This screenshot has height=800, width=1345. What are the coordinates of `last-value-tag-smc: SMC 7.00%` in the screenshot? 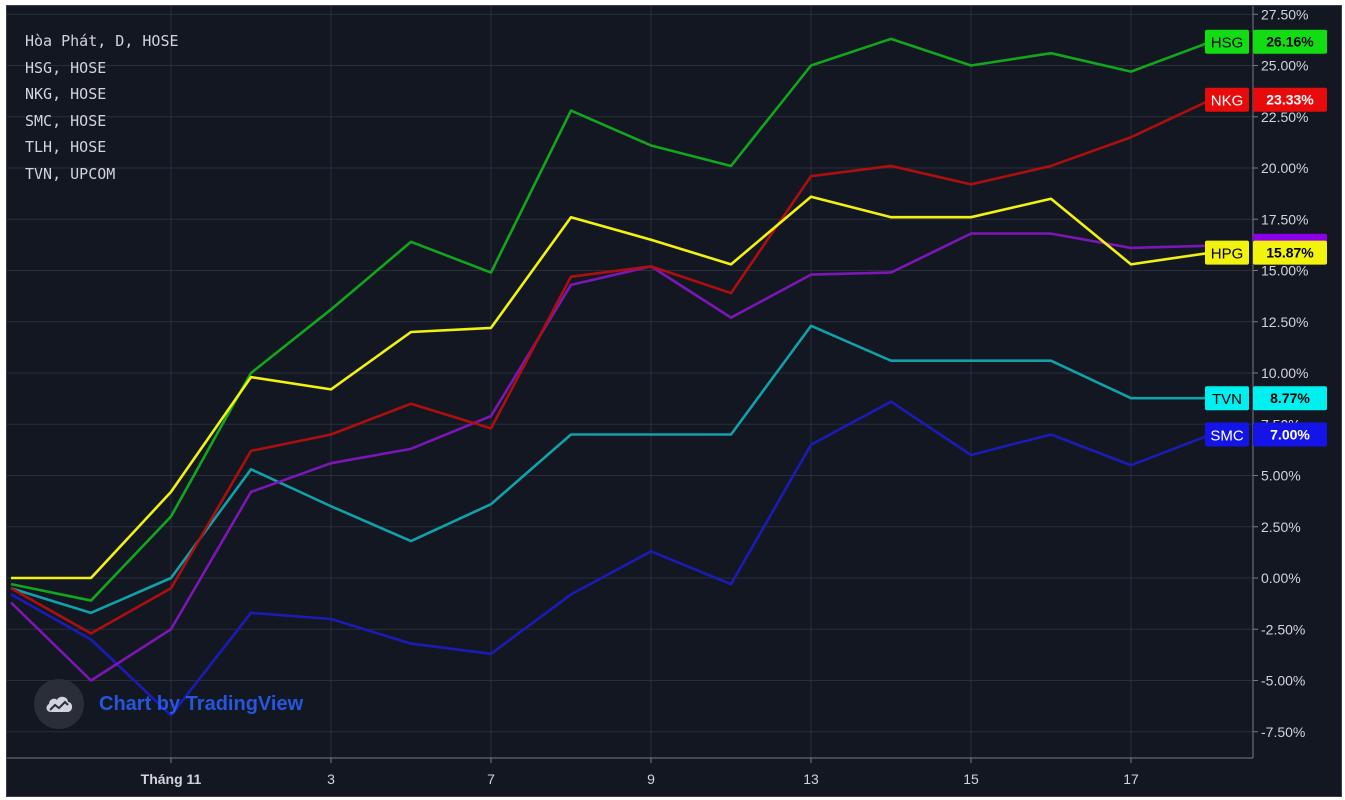 It's located at (1266, 434).